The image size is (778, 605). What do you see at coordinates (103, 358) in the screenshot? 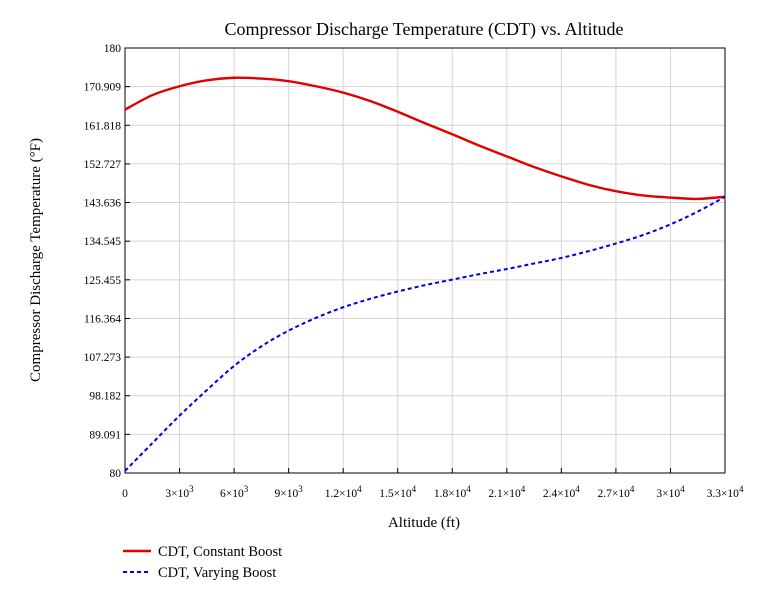
I see `y-tick-label: 107.273` at bounding box center [103, 358].